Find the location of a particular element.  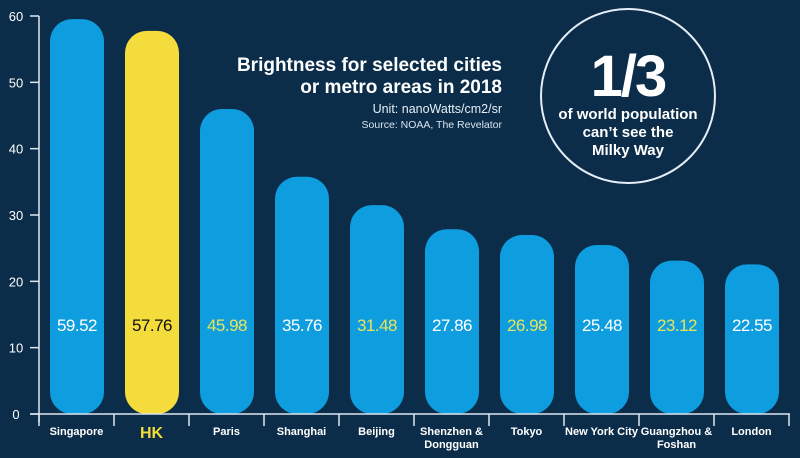

bar-value-label: 31.48 is located at coordinates (377, 325).